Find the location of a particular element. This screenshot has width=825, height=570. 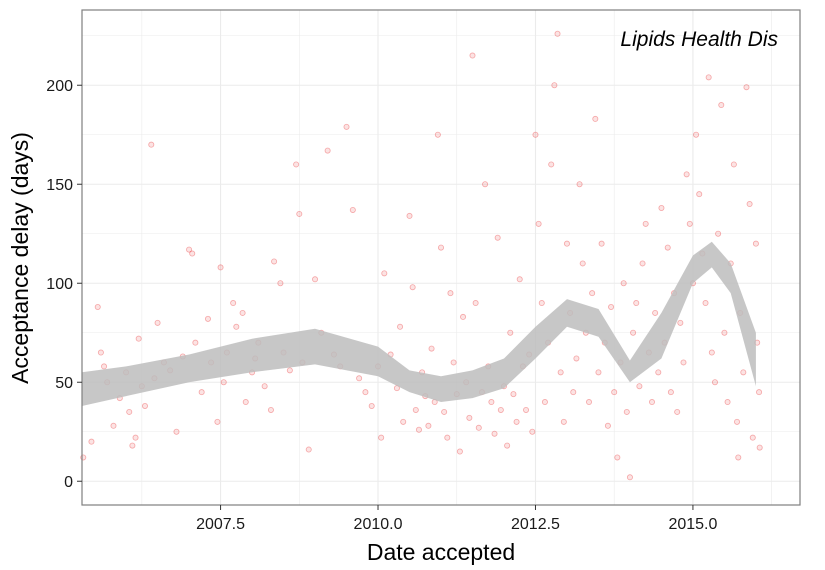

y-tick-label: 0 is located at coordinates (68, 482).